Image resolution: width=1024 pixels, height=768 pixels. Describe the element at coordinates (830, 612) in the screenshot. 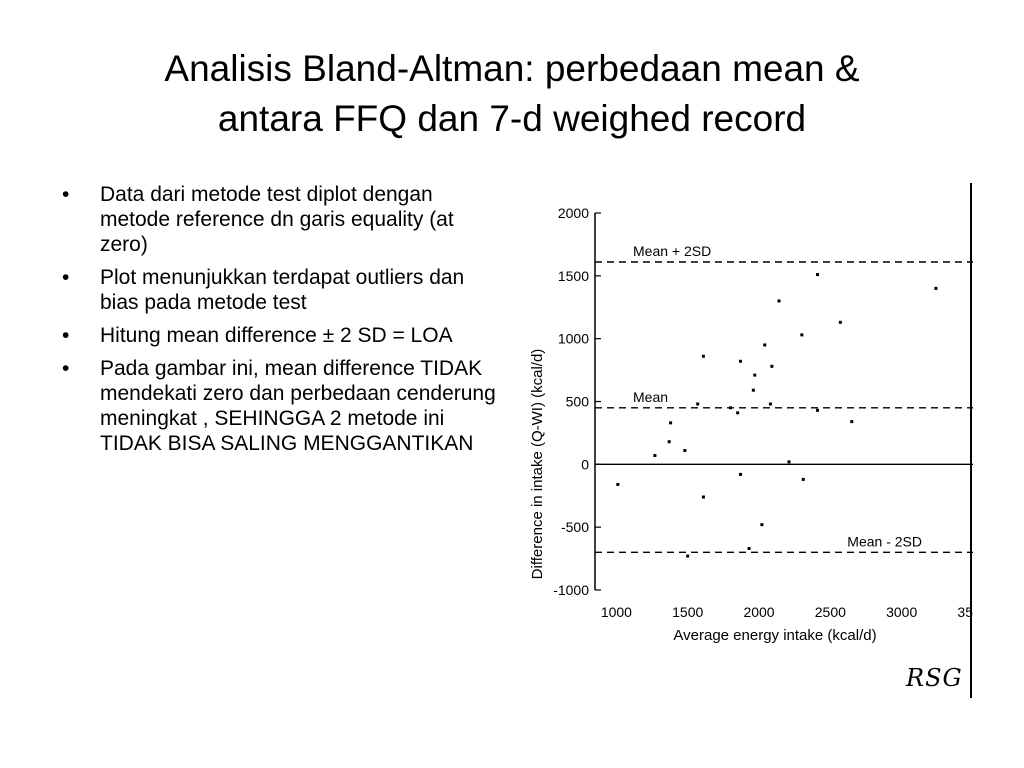

I see `x-tick-label: 2500` at that location.